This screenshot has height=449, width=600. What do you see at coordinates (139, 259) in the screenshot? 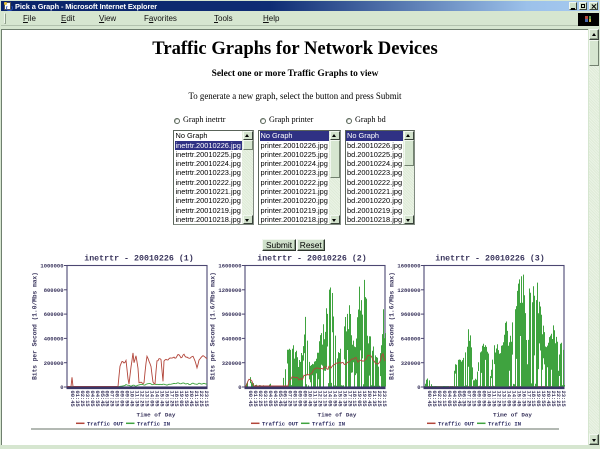
I see `svg-text: inetrtr - 20010226 (1)` at bounding box center [139, 259].